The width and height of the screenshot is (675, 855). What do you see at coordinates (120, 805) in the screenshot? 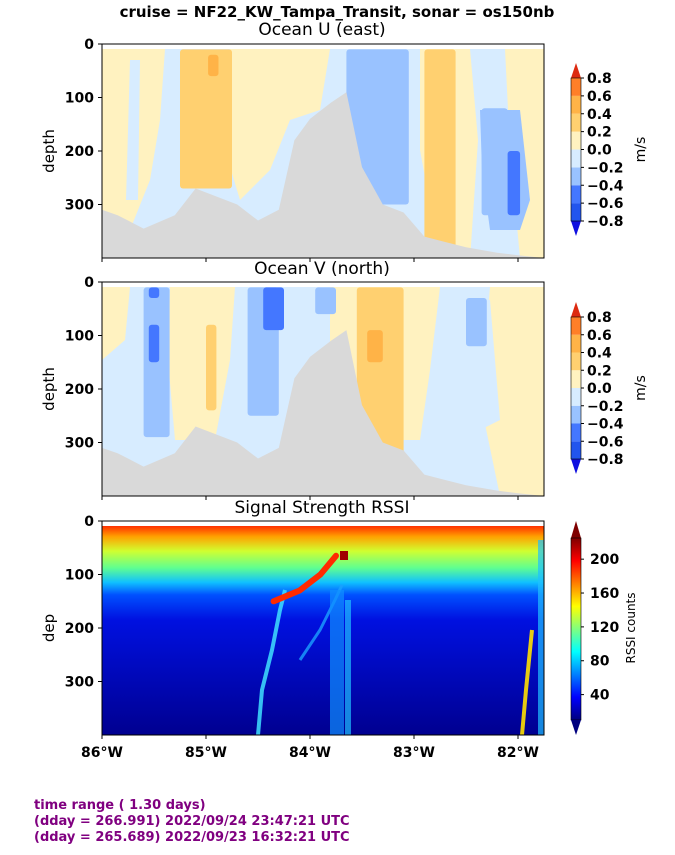
I see `footer-time-range: time range ( 1.30 days)` at bounding box center [120, 805].